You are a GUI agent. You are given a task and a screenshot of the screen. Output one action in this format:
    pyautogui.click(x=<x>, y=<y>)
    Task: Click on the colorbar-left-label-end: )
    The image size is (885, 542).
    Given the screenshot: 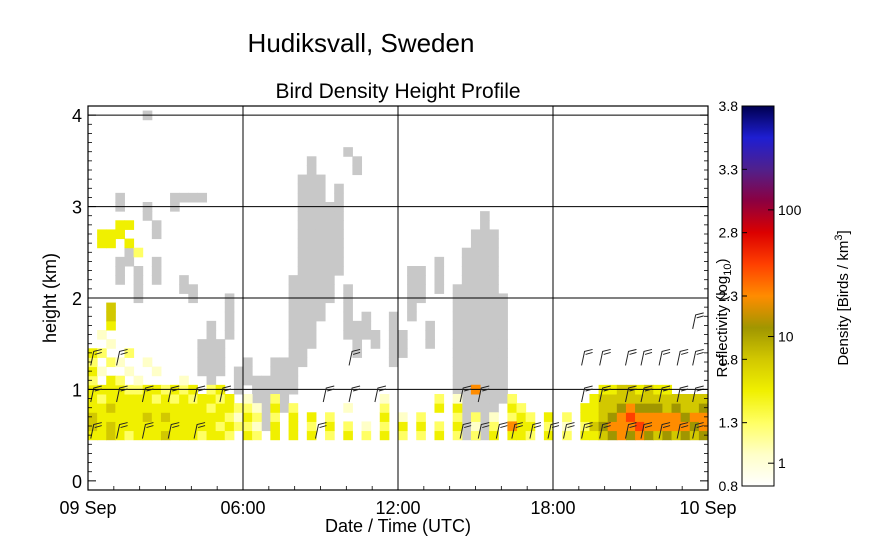 What is the action you would take?
    pyautogui.click(x=722, y=261)
    